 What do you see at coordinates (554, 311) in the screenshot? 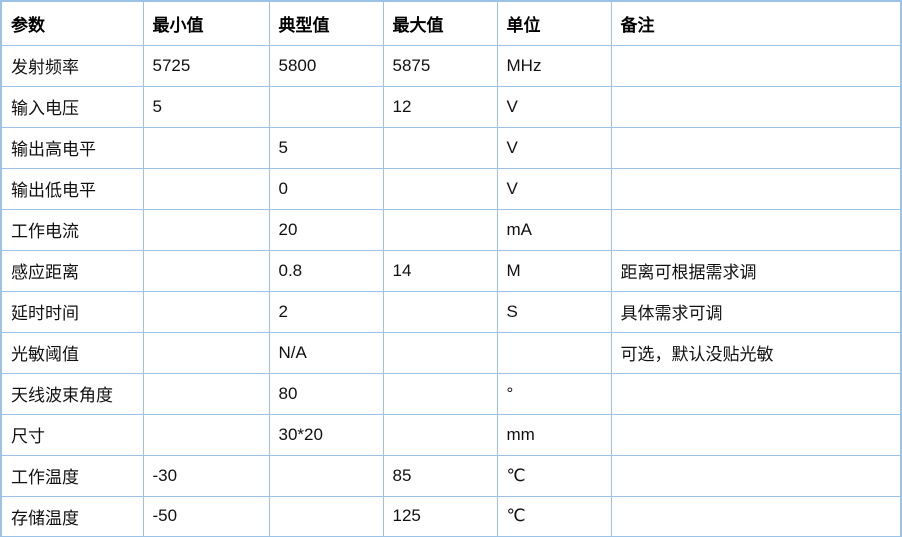
I see `cell-unit: S` at bounding box center [554, 311].